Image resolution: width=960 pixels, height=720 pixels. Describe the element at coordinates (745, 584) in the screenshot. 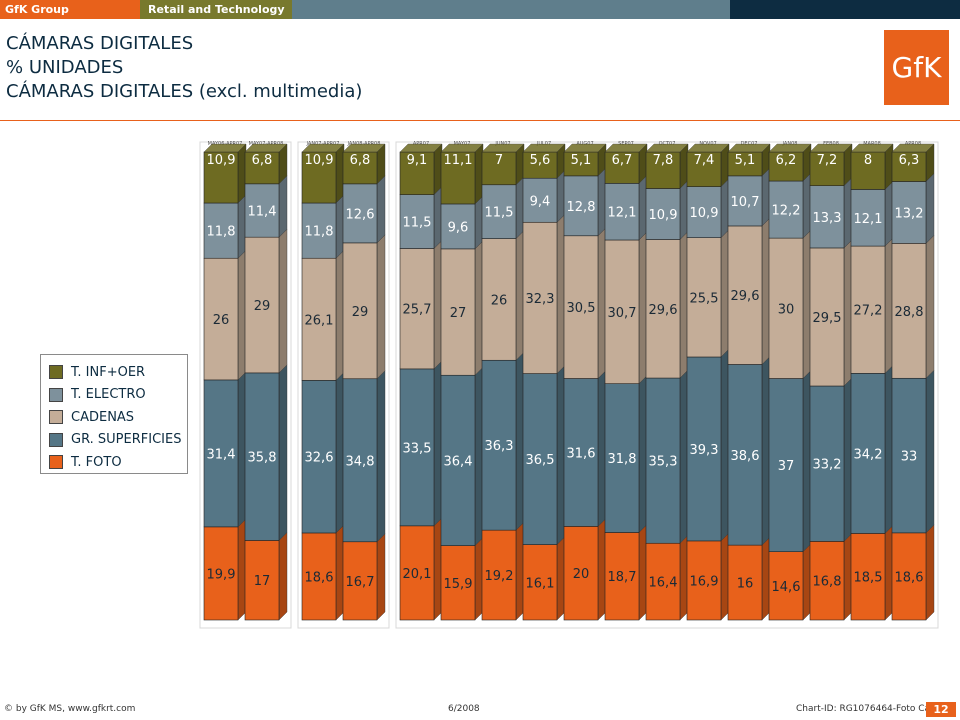

I see `data-label: 16` at that location.